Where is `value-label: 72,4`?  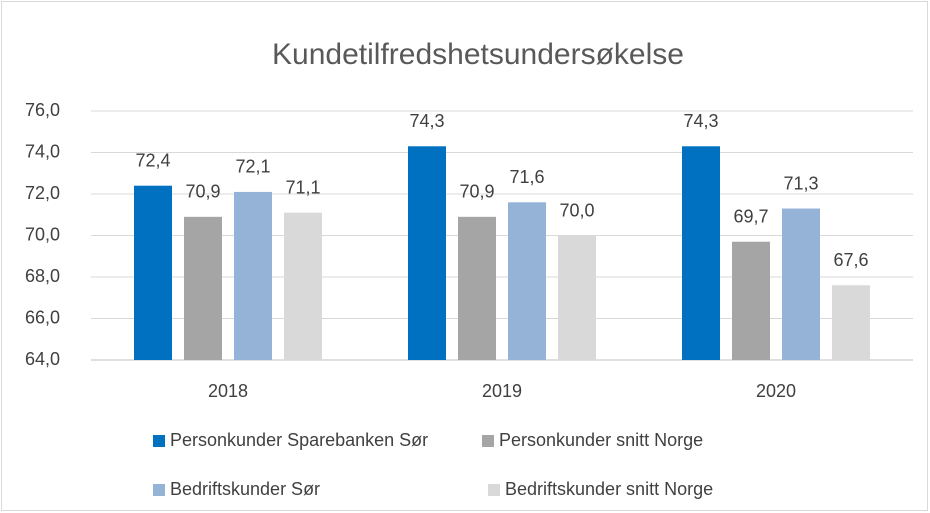
value-label: 72,4 is located at coordinates (152, 160).